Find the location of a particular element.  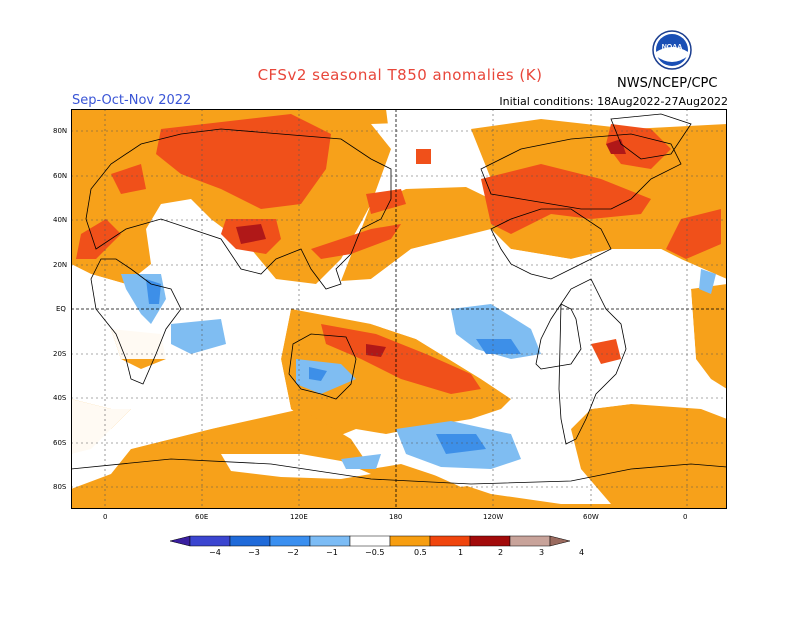

lon-label: 60W is located at coordinates (591, 517).